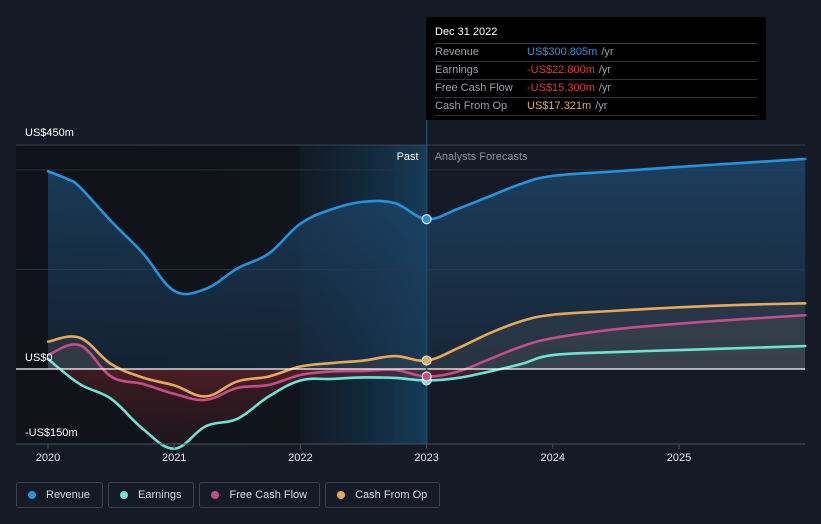  I want to click on free-cash-flow-negative-area, so click(426, 385).